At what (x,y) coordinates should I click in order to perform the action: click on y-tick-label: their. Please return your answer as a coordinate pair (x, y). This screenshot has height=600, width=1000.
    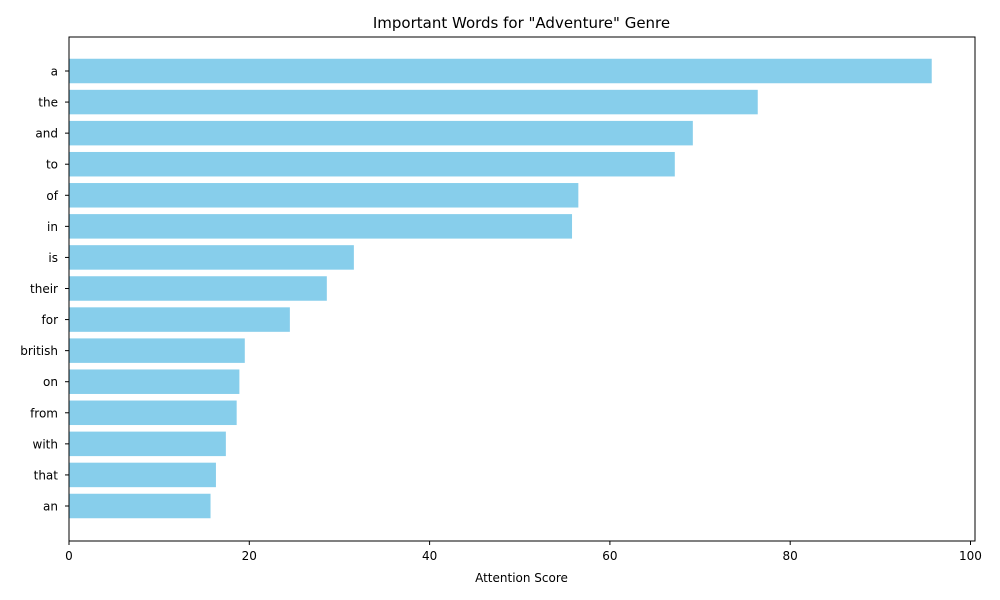
    Looking at the image, I should click on (44, 289).